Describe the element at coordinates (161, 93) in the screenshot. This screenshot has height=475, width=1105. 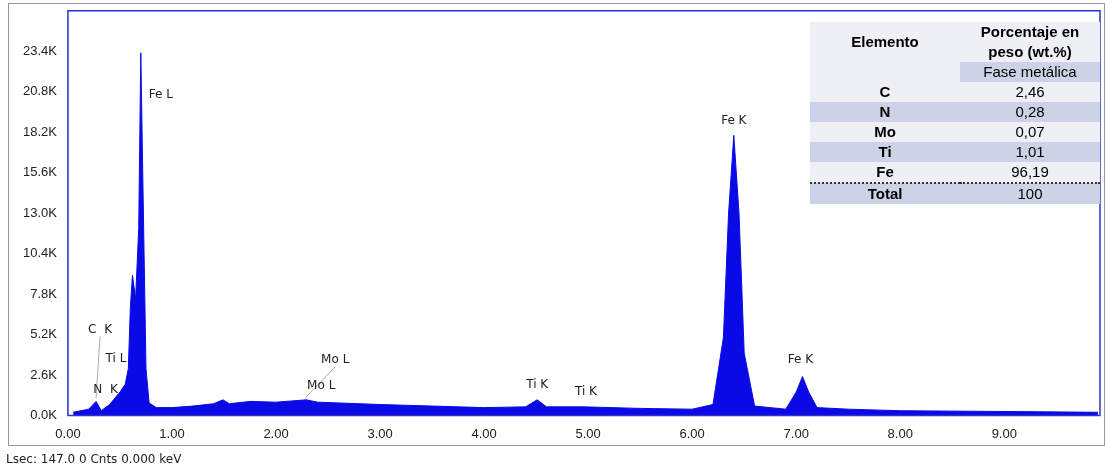
I see `annotation: Fe L` at that location.